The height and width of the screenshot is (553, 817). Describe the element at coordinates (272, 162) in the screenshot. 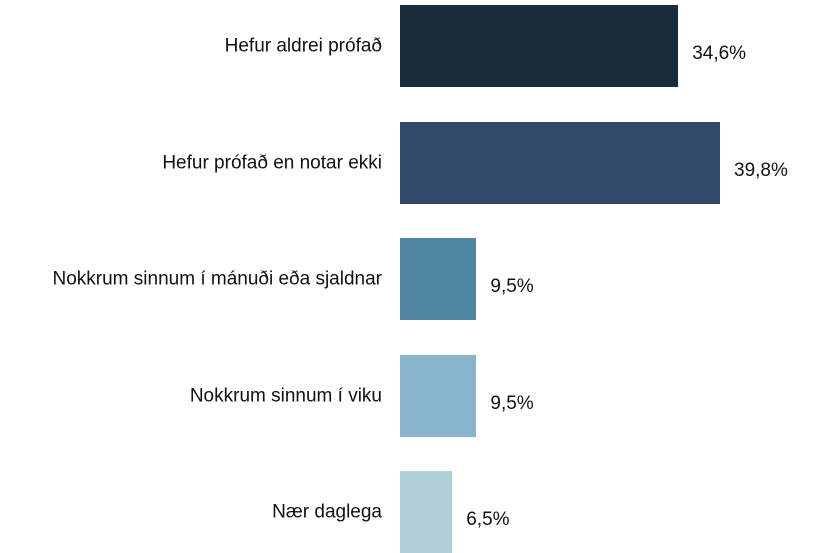

I see `category-text: Hefur prófað en notar ekki` at that location.